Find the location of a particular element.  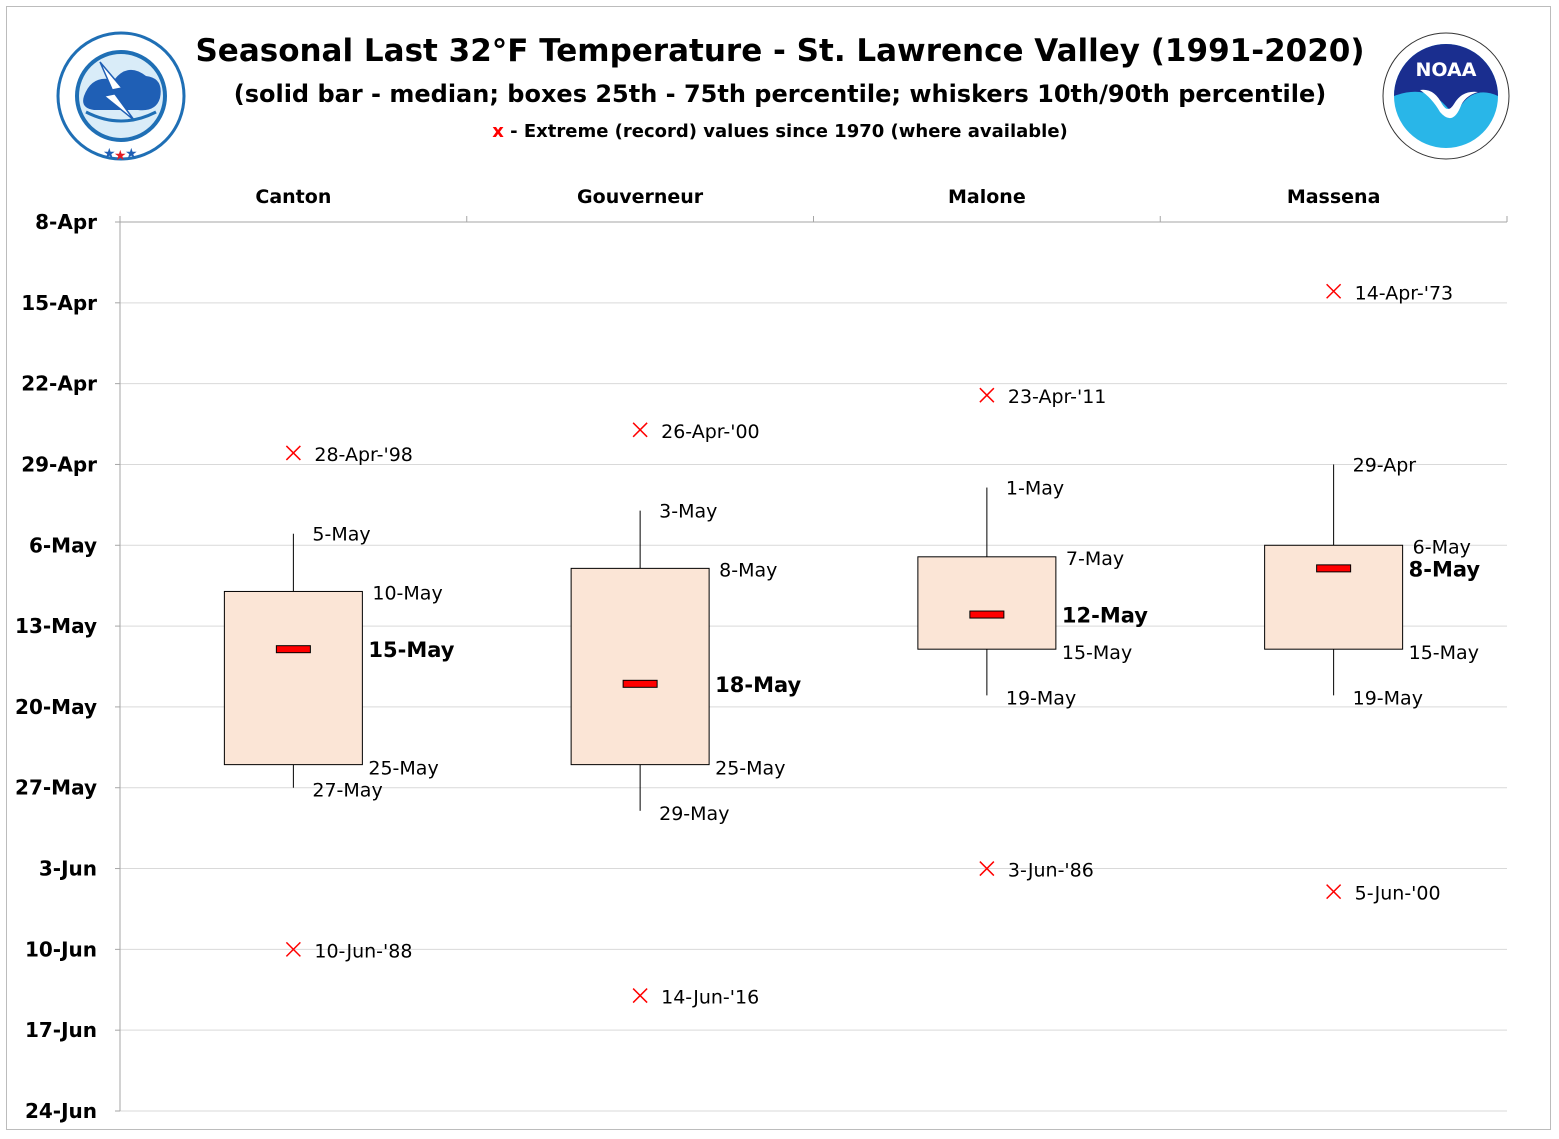

record-early-label: 26-Apr-'00 is located at coordinates (710, 432).